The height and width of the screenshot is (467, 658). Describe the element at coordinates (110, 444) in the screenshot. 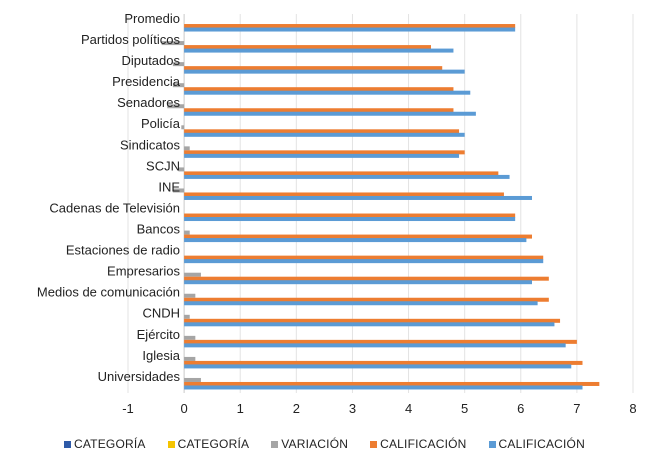

I see `legend-label-1: CATEGORÍA` at that location.